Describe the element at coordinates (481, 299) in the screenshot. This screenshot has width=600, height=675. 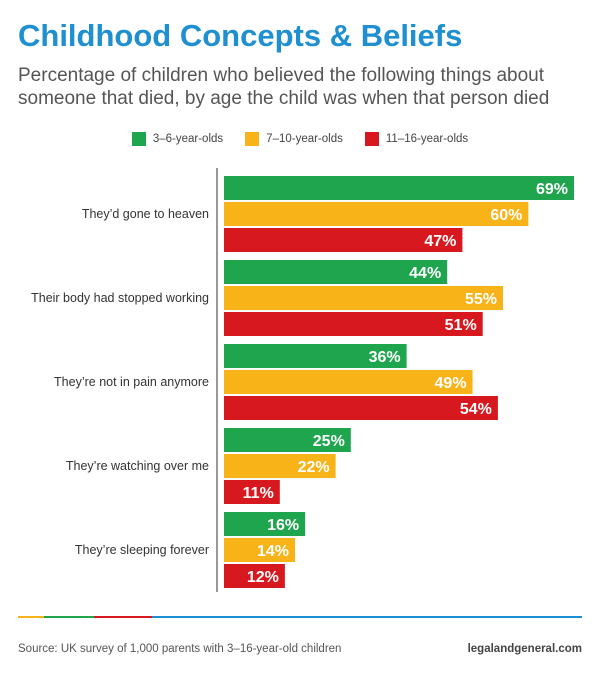
I see `data-label: 55%` at that location.